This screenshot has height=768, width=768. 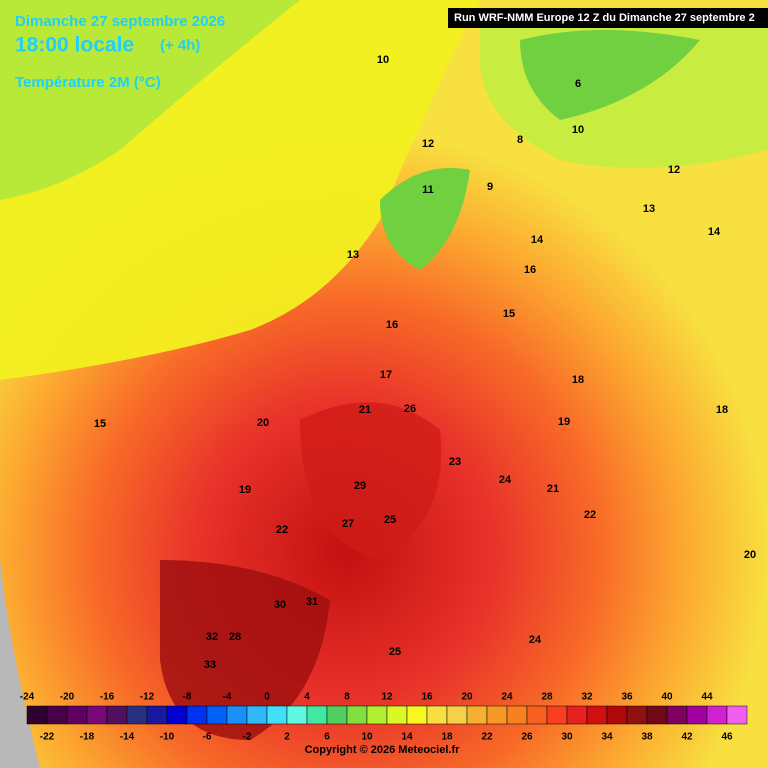 I want to click on date: Dimanche 27 septembre 2026, so click(x=120, y=21).